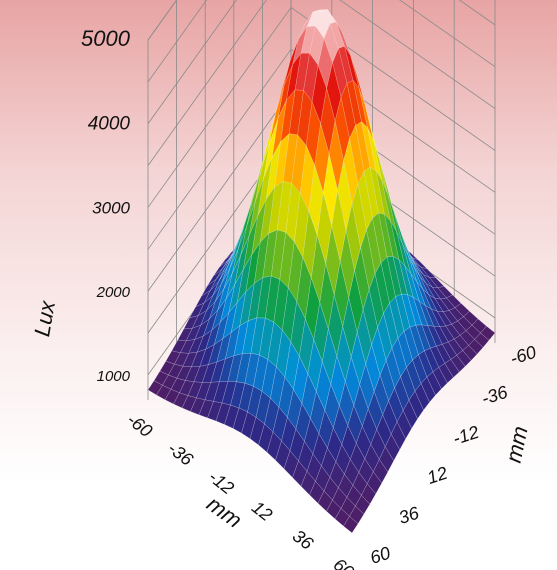 The image size is (557, 570). I want to click on y-tick-label: 60, so click(380, 555).